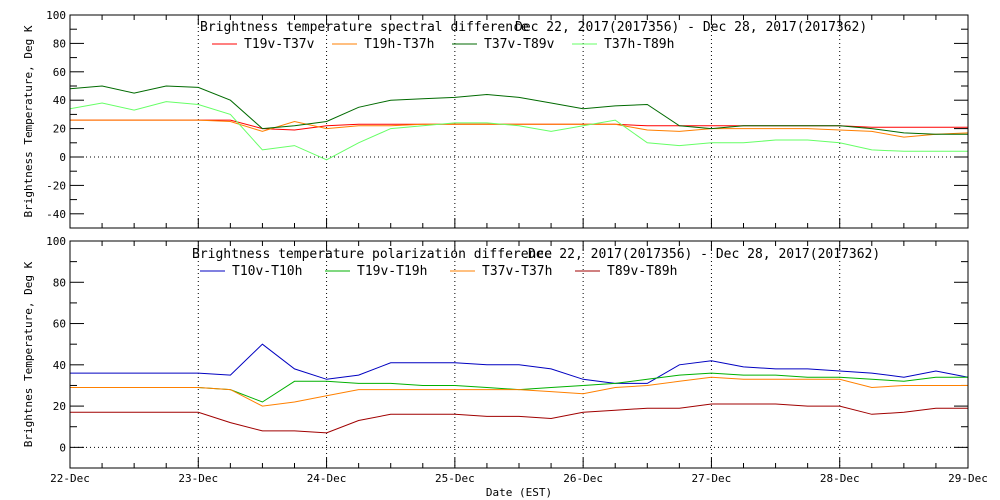 Image resolution: width=1000 pixels, height=500 pixels. What do you see at coordinates (70, 478) in the screenshot?
I see `x-tick-label: 22-Dec` at bounding box center [70, 478].